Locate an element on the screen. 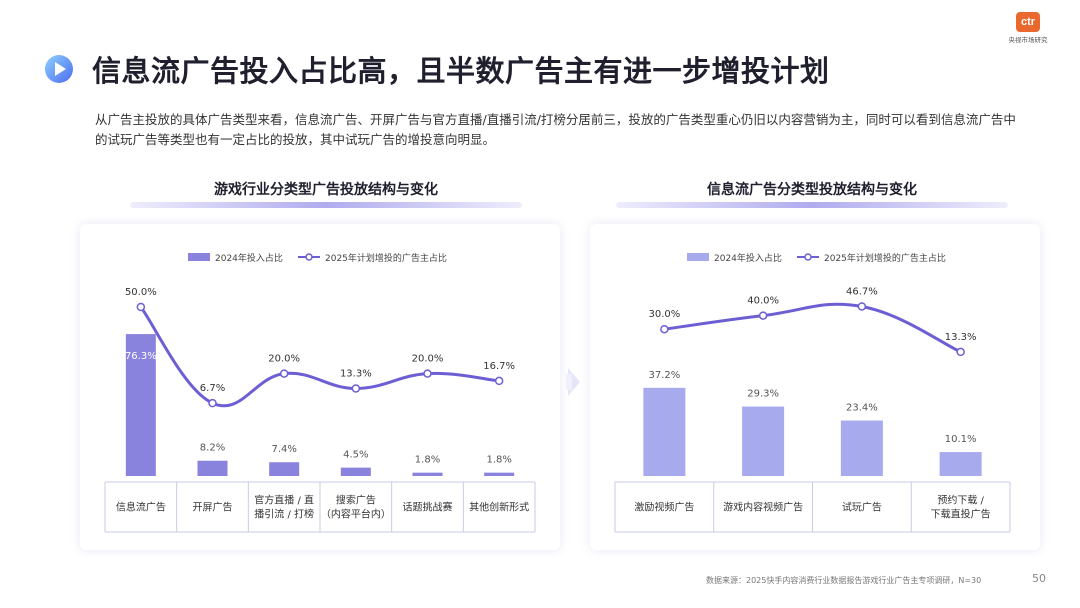  bar-value-label: 7.4% is located at coordinates (283, 449).